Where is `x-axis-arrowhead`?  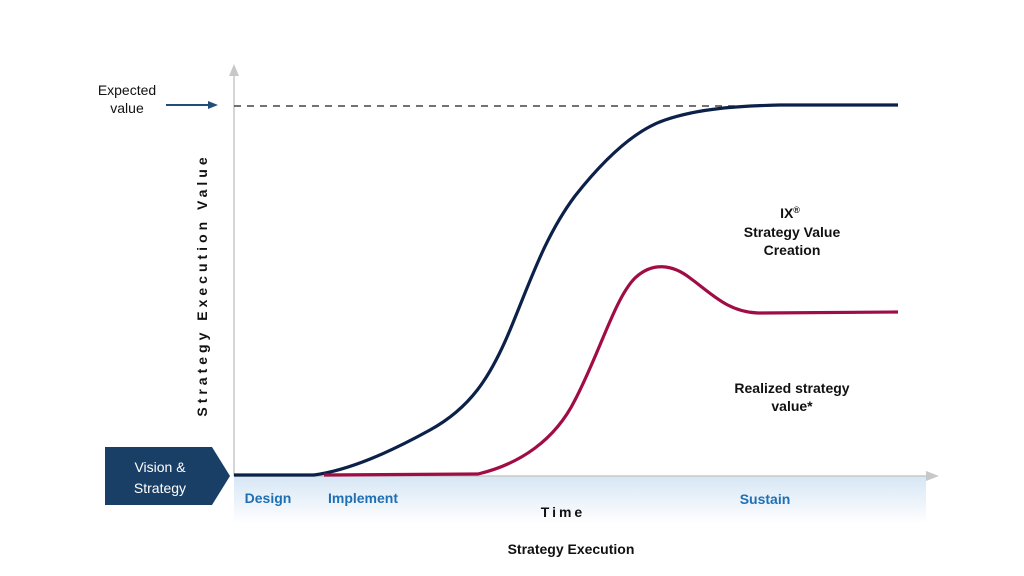
x-axis-arrowhead is located at coordinates (932, 476).